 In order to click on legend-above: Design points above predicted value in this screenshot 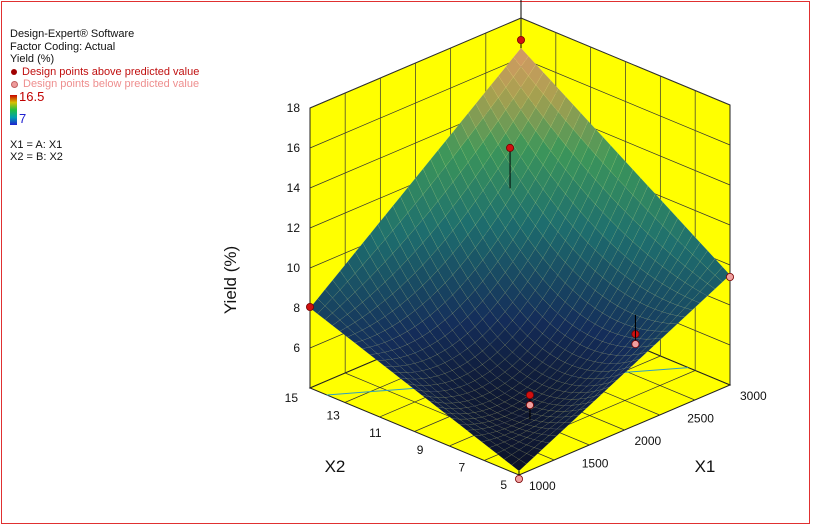, I will do `click(104, 72)`.